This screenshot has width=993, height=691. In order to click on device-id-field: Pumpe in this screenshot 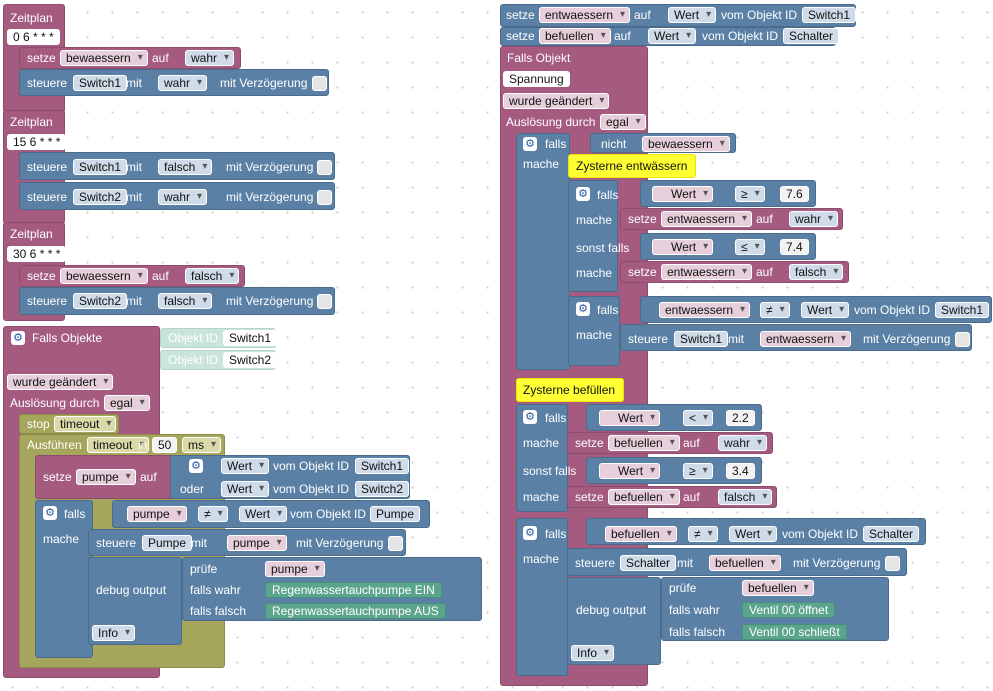, I will do `click(167, 543)`.